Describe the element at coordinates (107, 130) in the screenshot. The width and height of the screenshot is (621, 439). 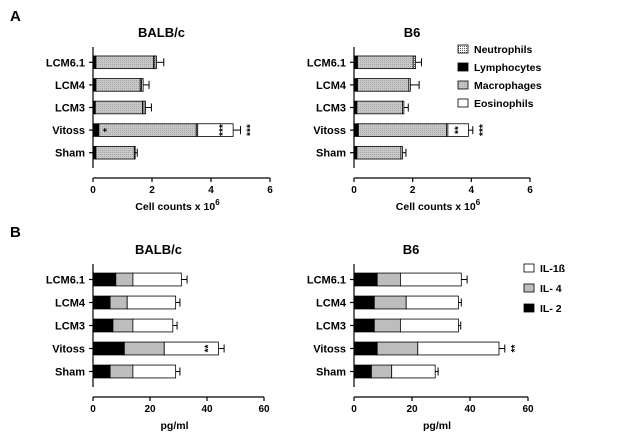
I see `significance-annotation: *` at that location.